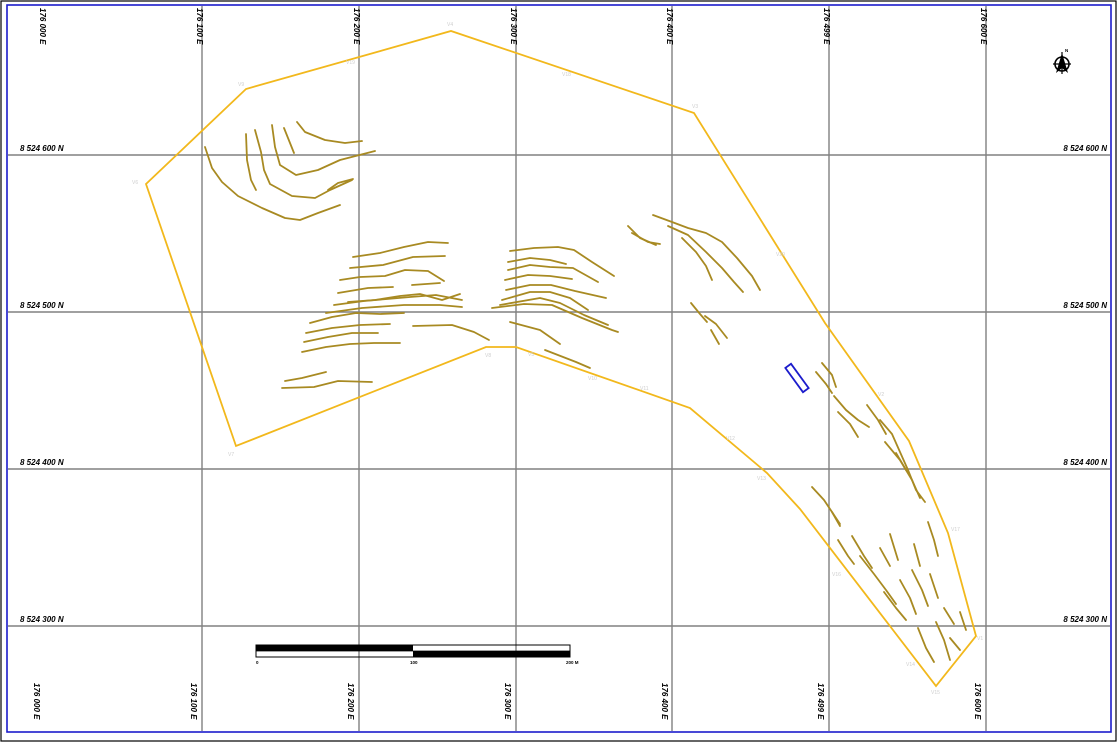  What do you see at coordinates (566, 75) in the screenshot?
I see `vertex-label: V18` at bounding box center [566, 75].